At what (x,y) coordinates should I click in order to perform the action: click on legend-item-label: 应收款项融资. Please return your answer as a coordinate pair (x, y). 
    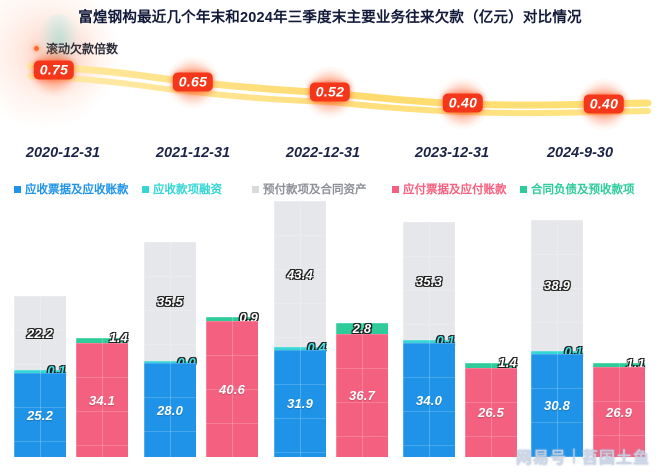
    Looking at the image, I should click on (187, 190).